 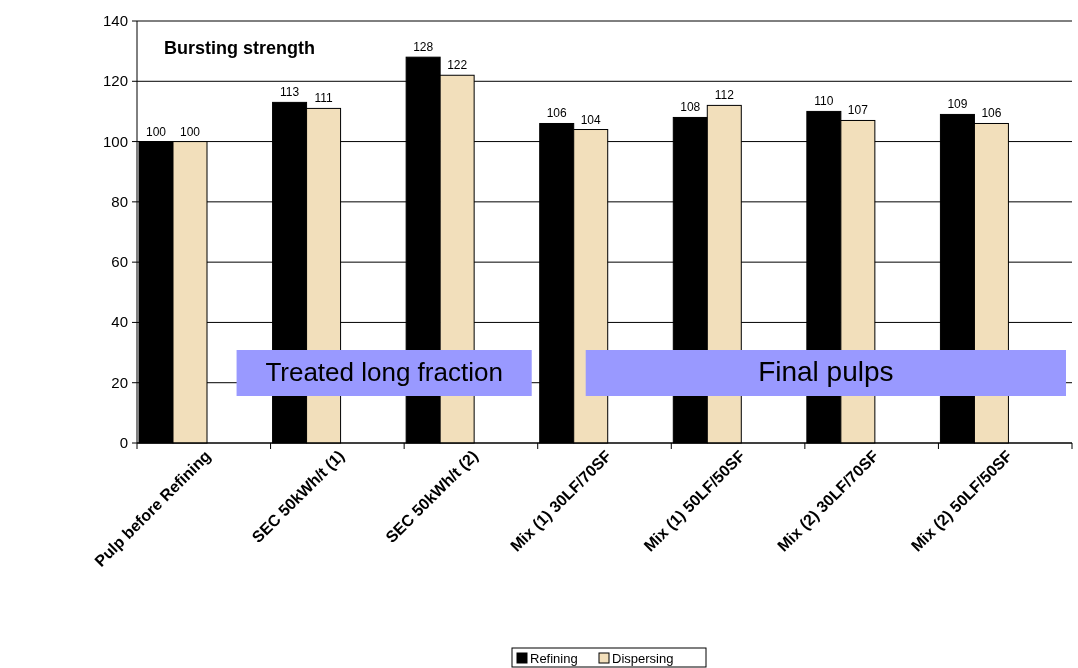 What do you see at coordinates (957, 104) in the screenshot?
I see `data-label: 109` at bounding box center [957, 104].